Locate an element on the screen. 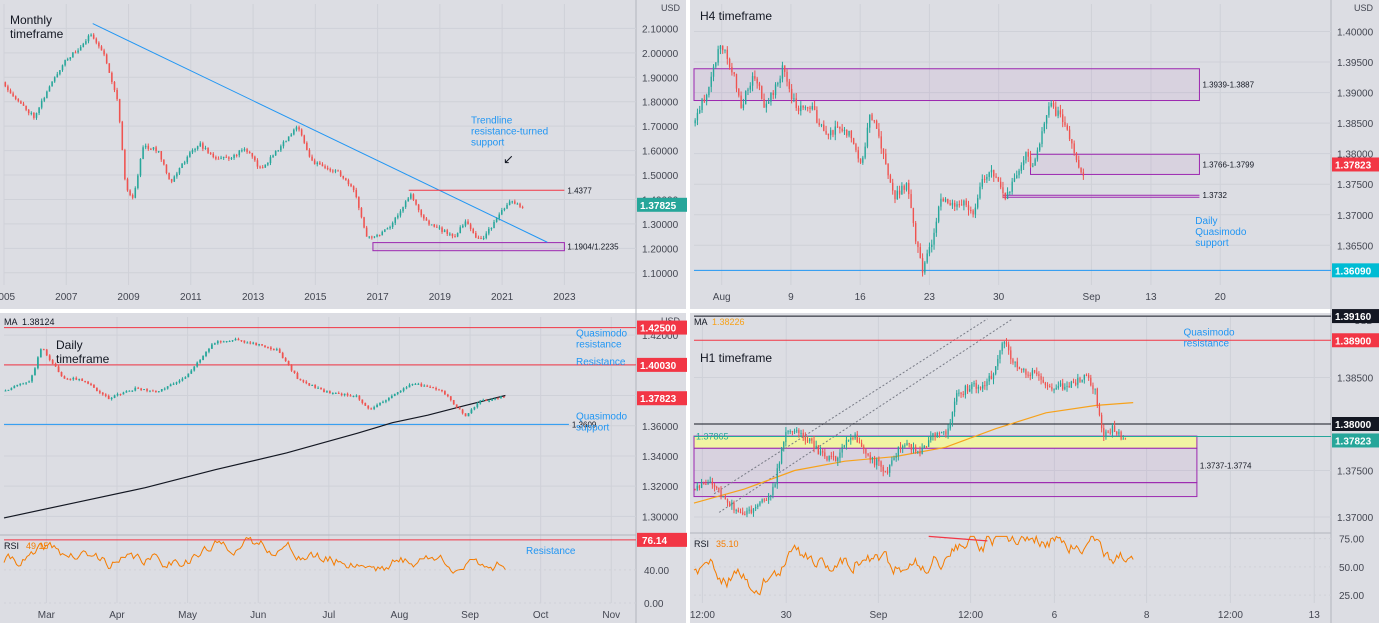  annotation-text: Quasimodo is located at coordinates (1221, 232).